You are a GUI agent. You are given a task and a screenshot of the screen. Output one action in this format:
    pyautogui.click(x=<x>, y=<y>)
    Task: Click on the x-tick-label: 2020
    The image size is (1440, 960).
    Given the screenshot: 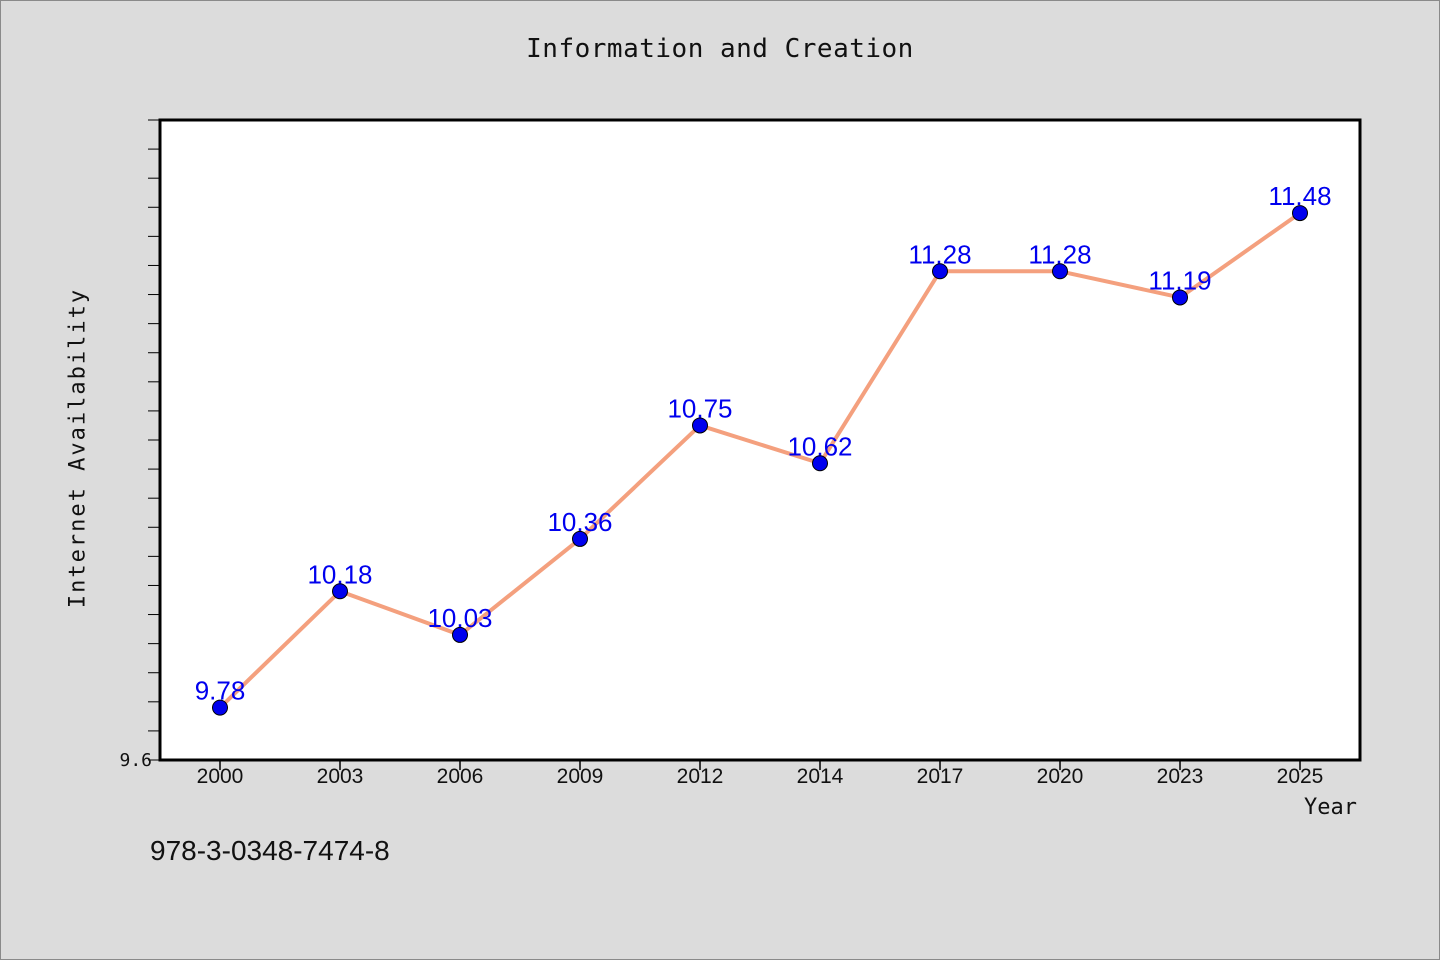 What is the action you would take?
    pyautogui.click(x=1060, y=776)
    